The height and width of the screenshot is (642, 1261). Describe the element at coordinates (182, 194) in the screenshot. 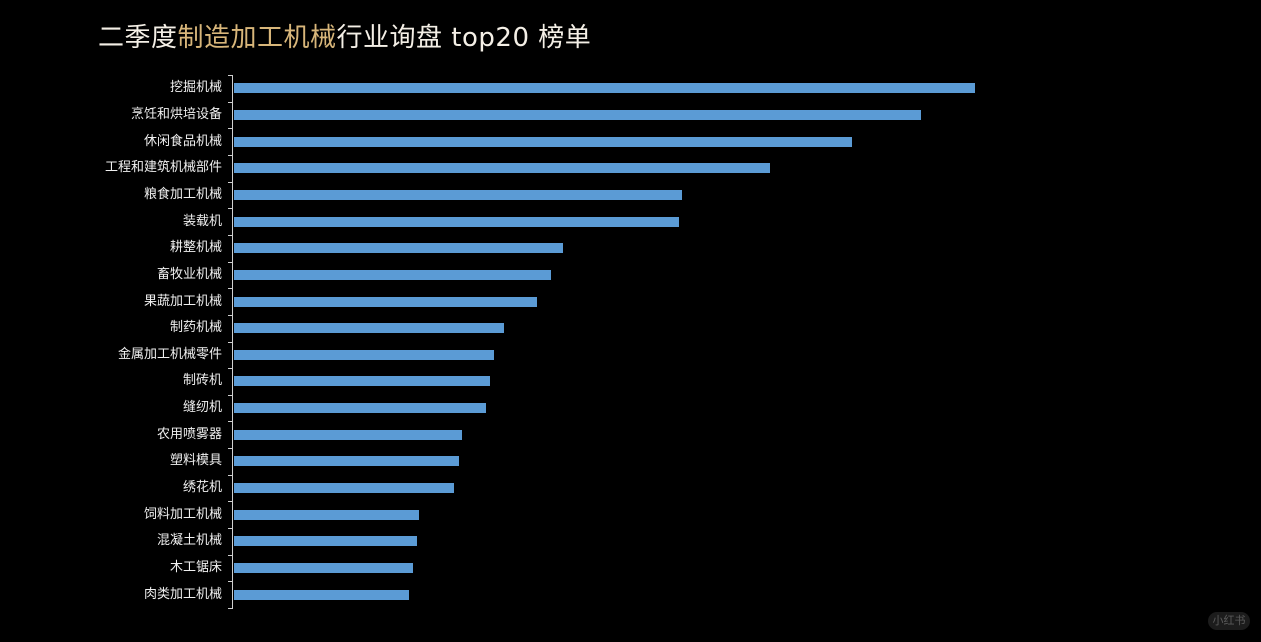

I see `category-label: 粮食加工机械` at that location.